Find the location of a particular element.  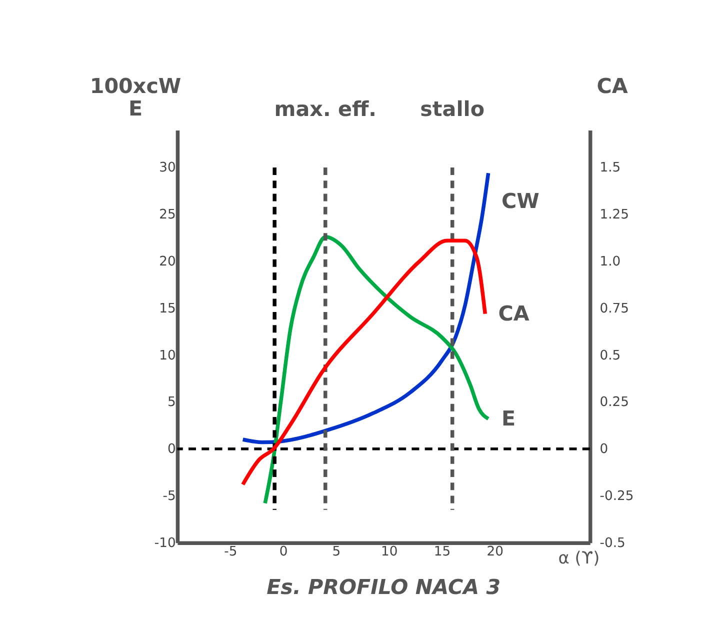

y2-tick-label: -0.5 is located at coordinates (613, 543).